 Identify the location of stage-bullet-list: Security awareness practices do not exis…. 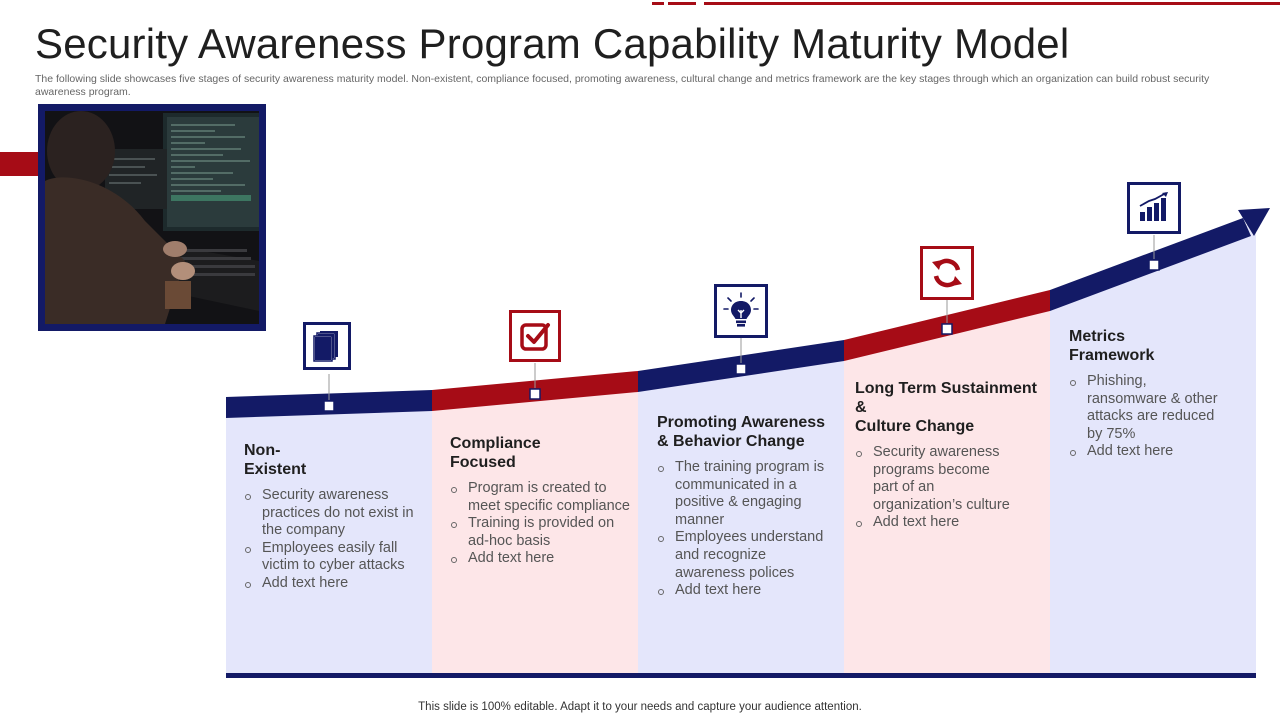
(334, 540).